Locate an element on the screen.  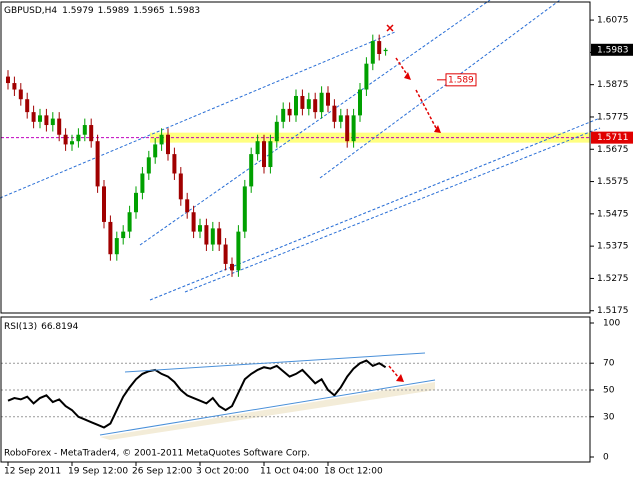
header: GBPUSD,H4 1.5979 1.5989 1.5965 1.5983 is located at coordinates (102, 11).